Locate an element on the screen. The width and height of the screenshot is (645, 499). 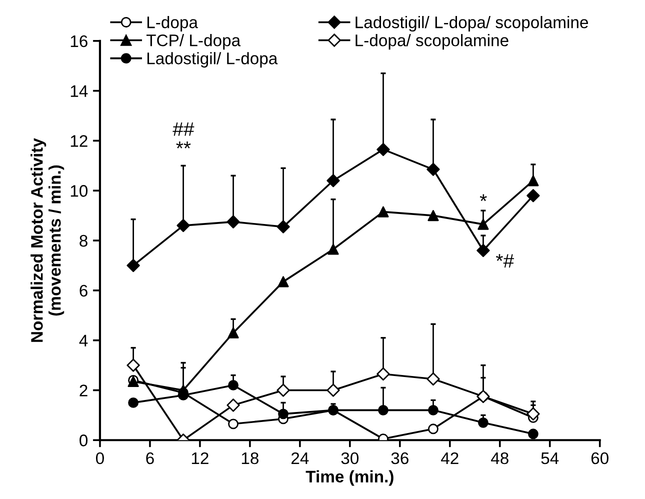
y-tick-label: 14 is located at coordinates (79, 91).